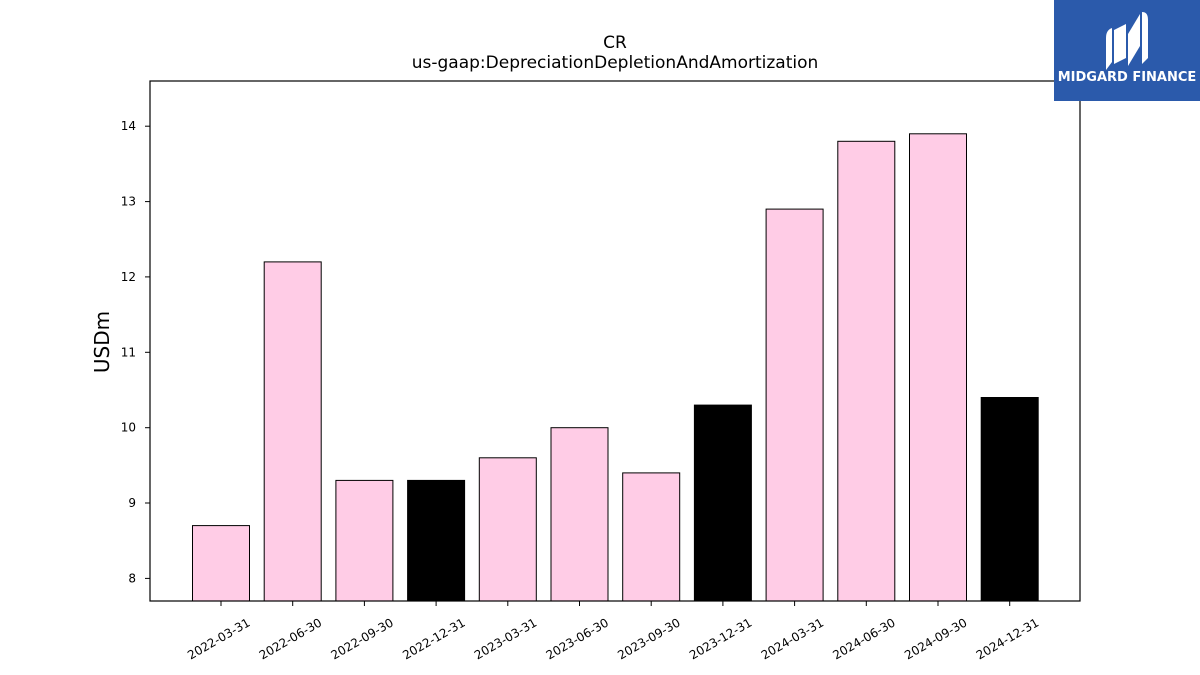 The width and height of the screenshot is (1200, 675). Describe the element at coordinates (128, 428) in the screenshot. I see `y-tick-label: 10` at that location.